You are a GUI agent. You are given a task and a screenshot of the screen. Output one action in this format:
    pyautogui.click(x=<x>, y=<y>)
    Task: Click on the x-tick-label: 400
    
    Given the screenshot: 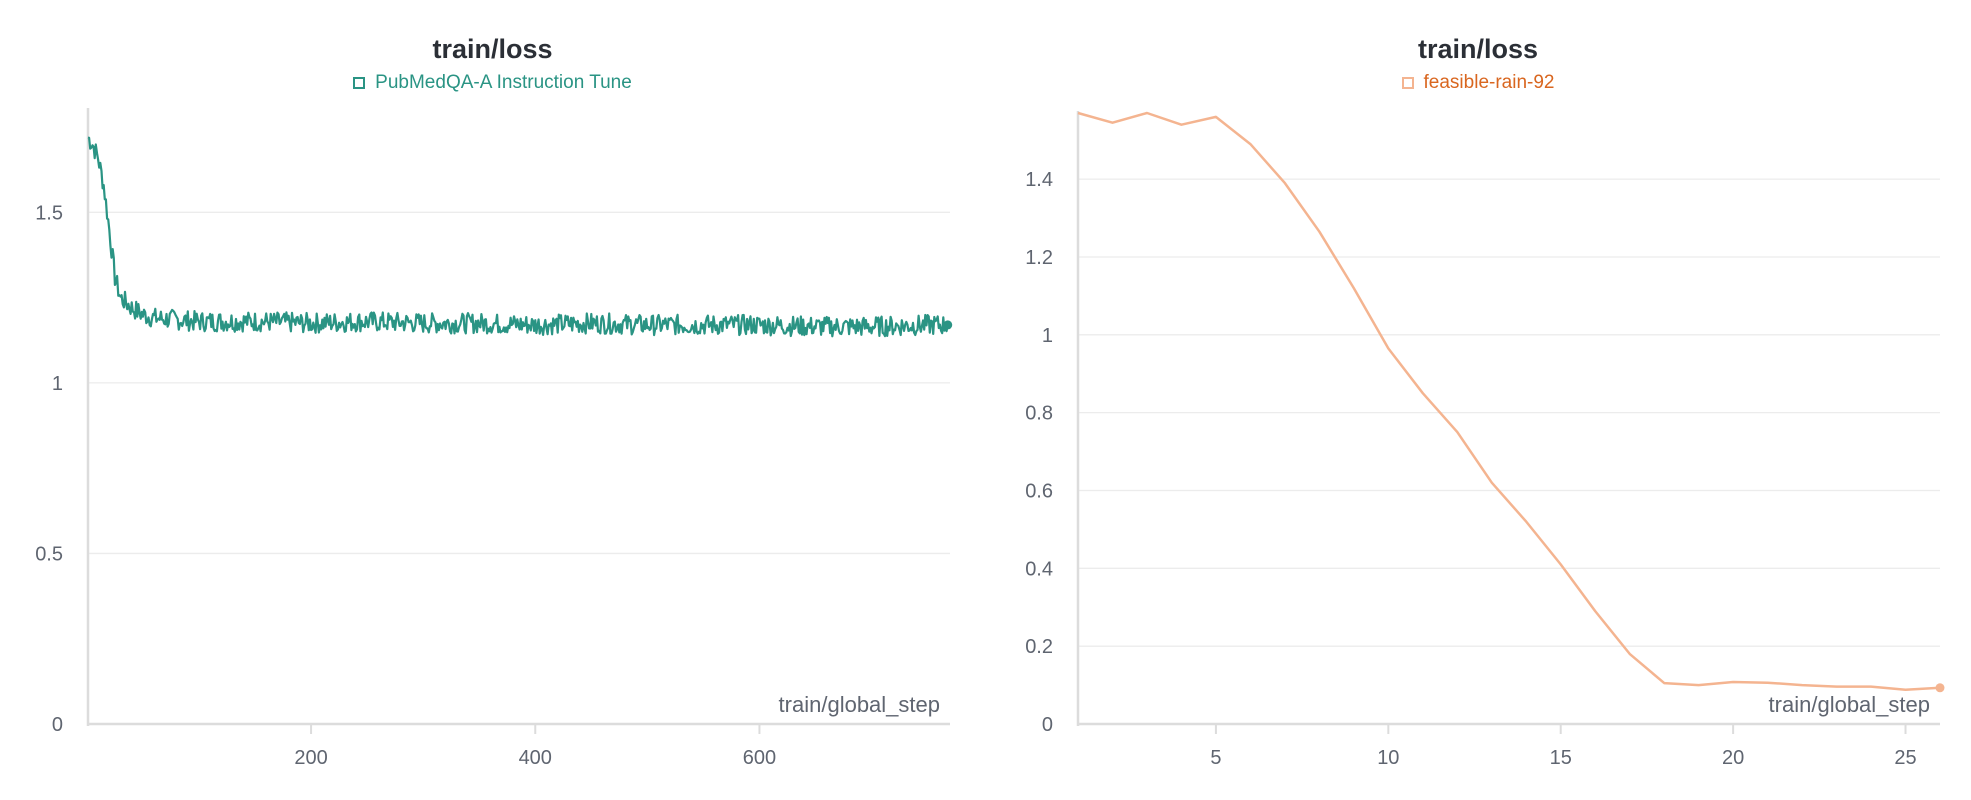 What is the action you would take?
    pyautogui.click(x=535, y=758)
    